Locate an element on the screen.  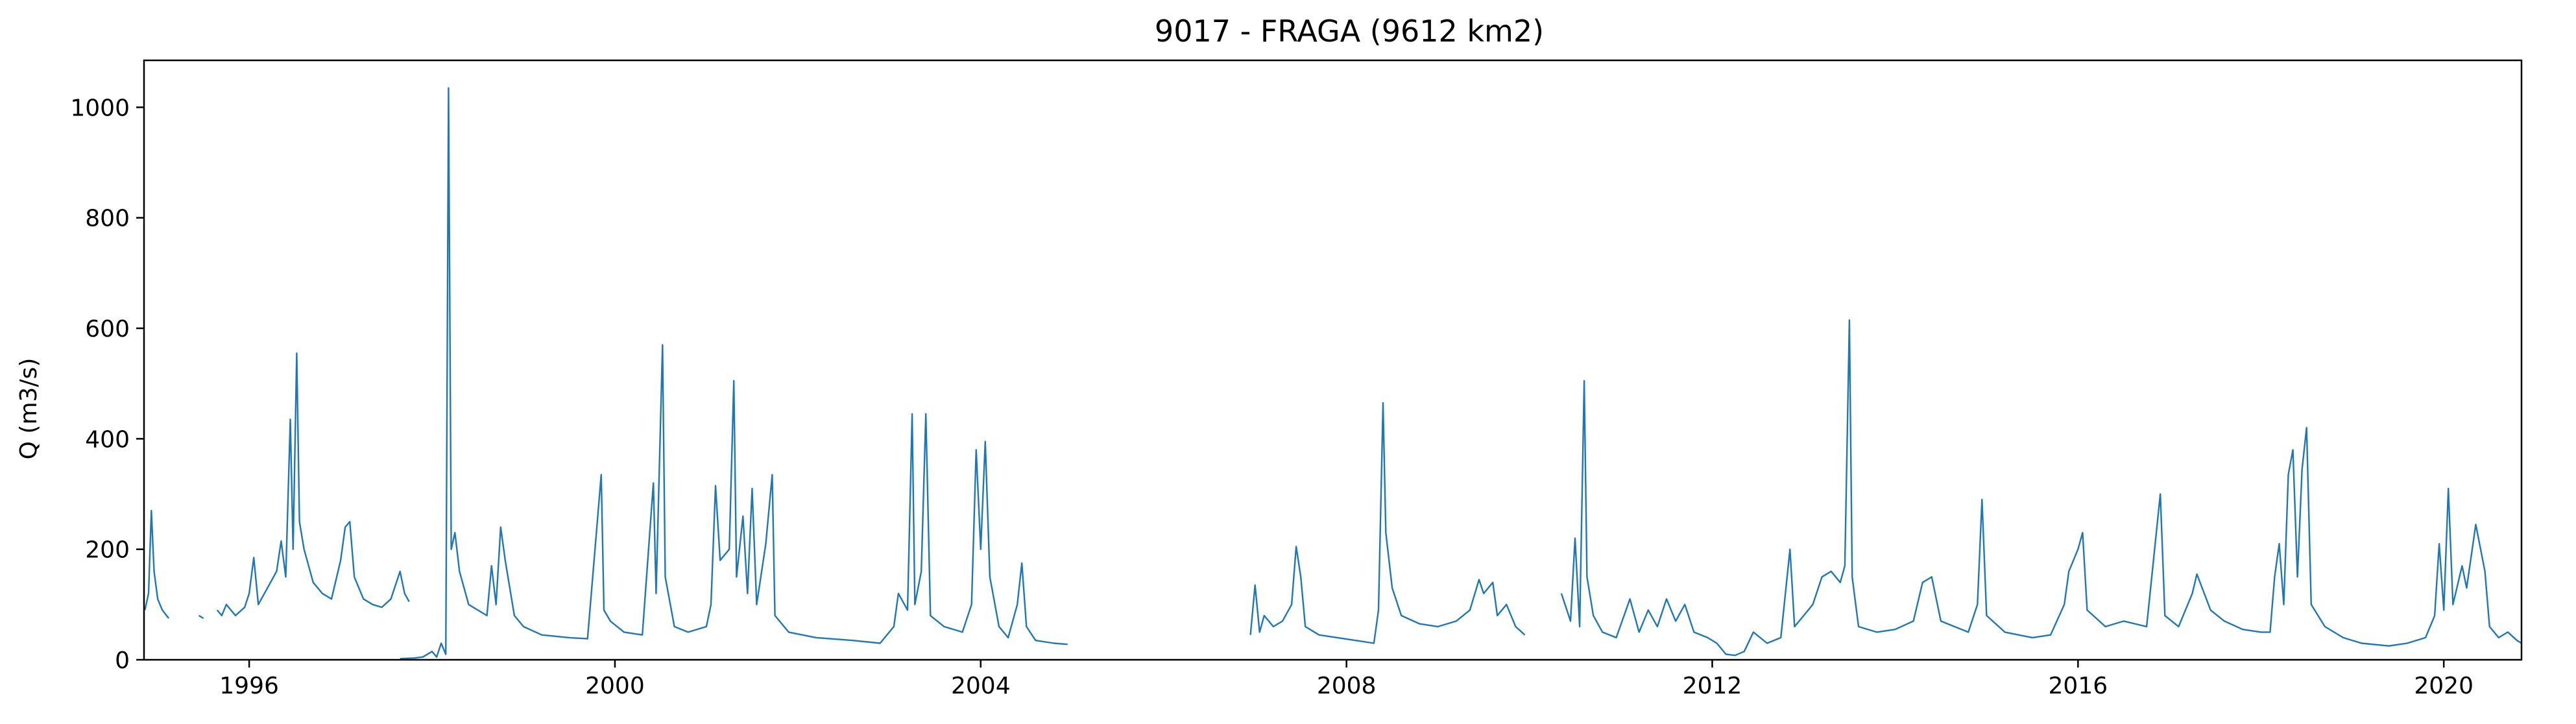
x-tick-label: 2000 is located at coordinates (615, 686).